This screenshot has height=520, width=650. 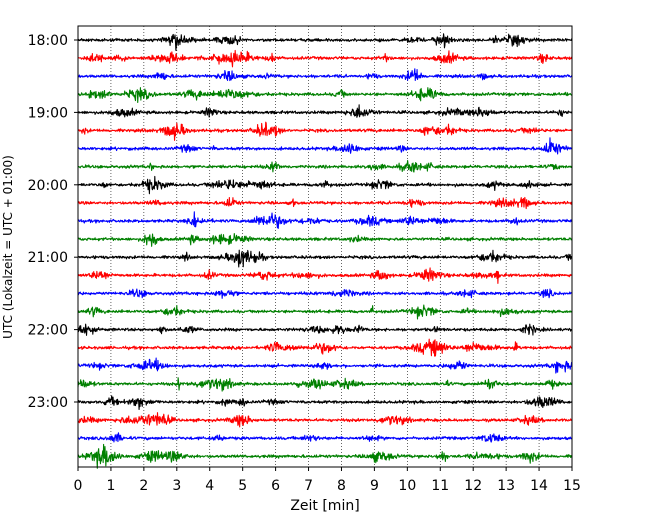 What do you see at coordinates (374, 486) in the screenshot?
I see `x-tick-label-9: 9` at bounding box center [374, 486].